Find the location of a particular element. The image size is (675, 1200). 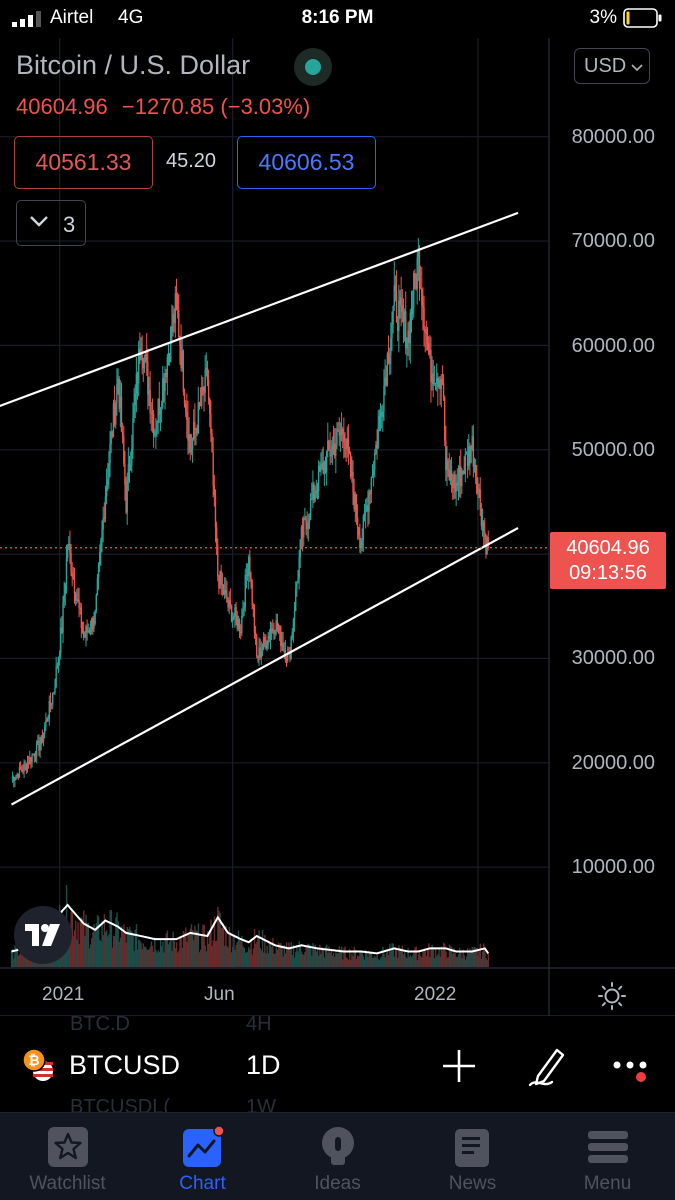

tab-menu: Menu is located at coordinates (607, 1156).